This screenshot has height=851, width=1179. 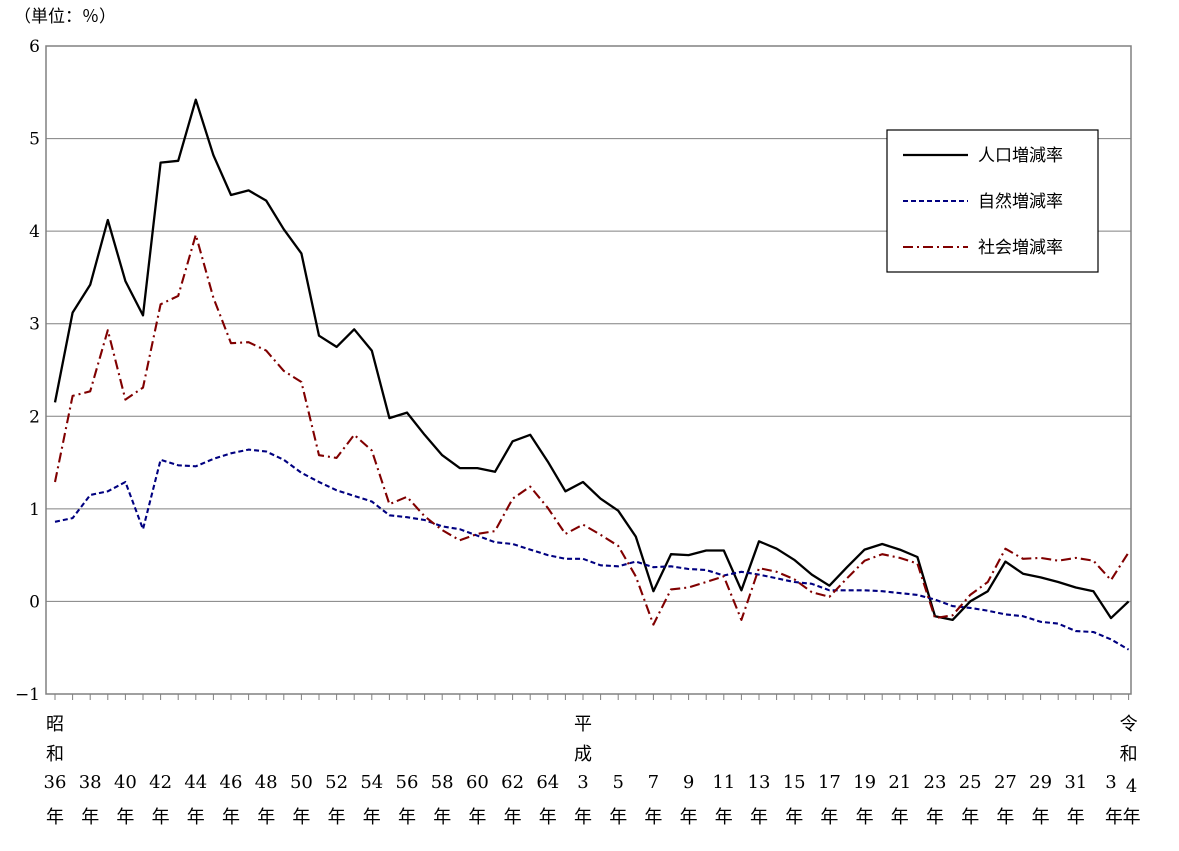 I want to click on x-tick-year-number: 25, so click(x=970, y=782).